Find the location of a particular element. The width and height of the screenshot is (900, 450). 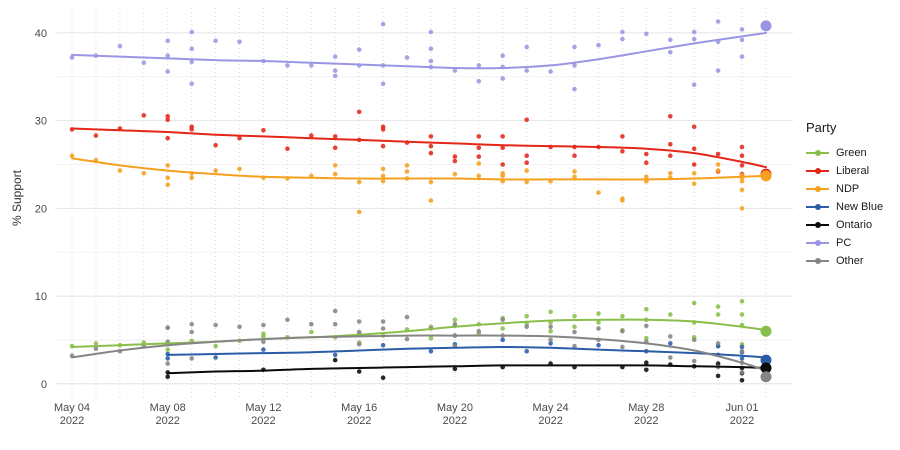

y-tick-label: 20 is located at coordinates (41, 209).